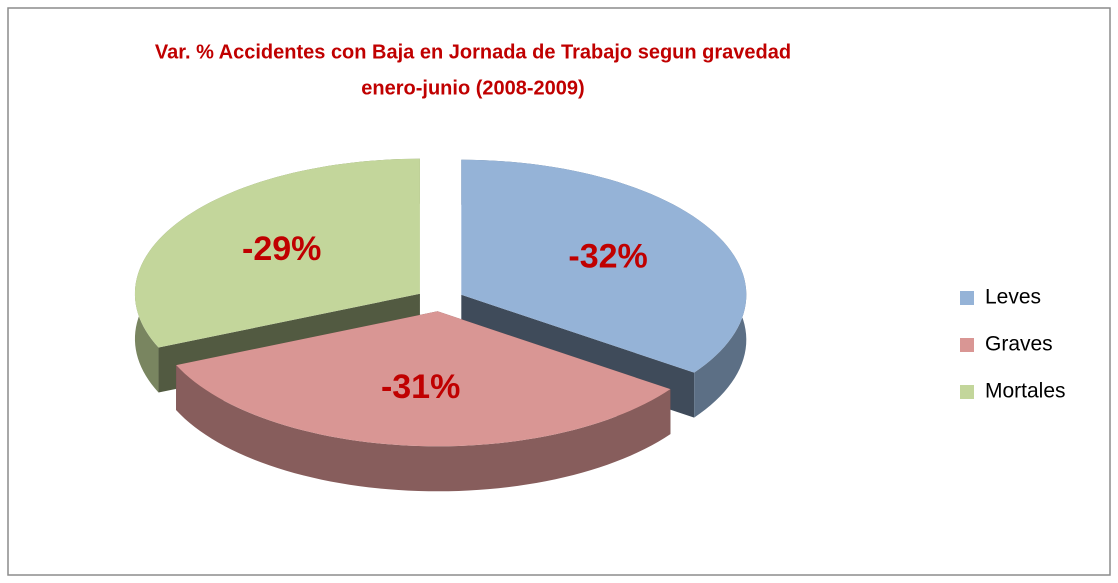  Describe the element at coordinates (420, 387) in the screenshot. I see `data-label: -31%` at that location.